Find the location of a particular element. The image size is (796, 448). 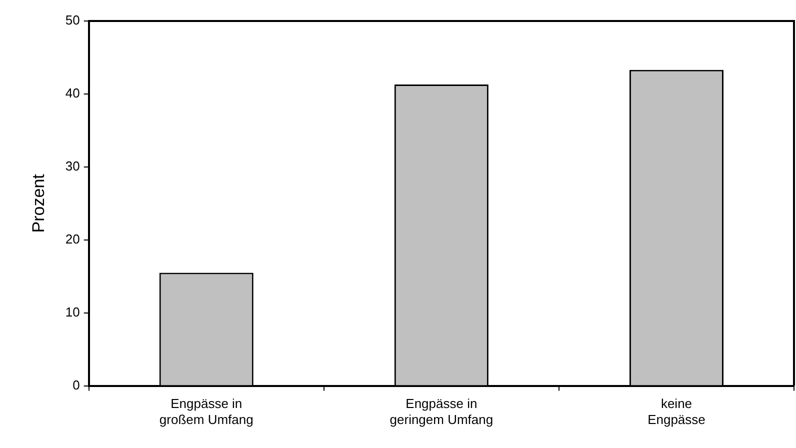

y-axis-title: Prozent is located at coordinates (38, 203).